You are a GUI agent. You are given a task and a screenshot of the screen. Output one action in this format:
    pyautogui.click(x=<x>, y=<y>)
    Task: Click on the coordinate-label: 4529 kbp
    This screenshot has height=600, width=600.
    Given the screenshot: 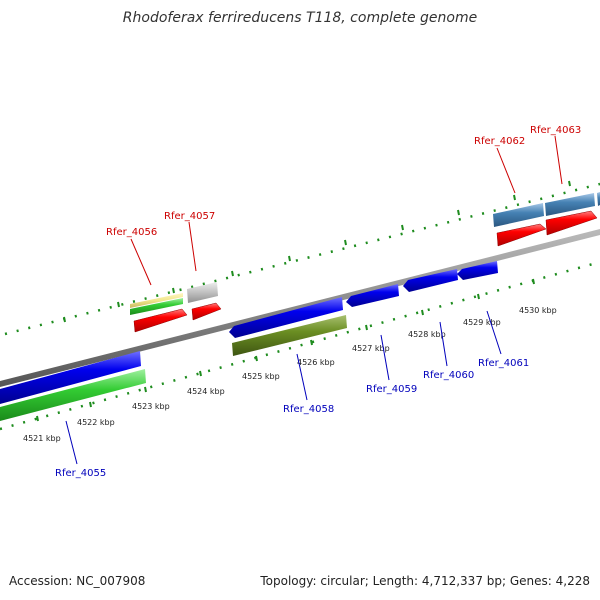 What is the action you would take?
    pyautogui.click(x=482, y=322)
    